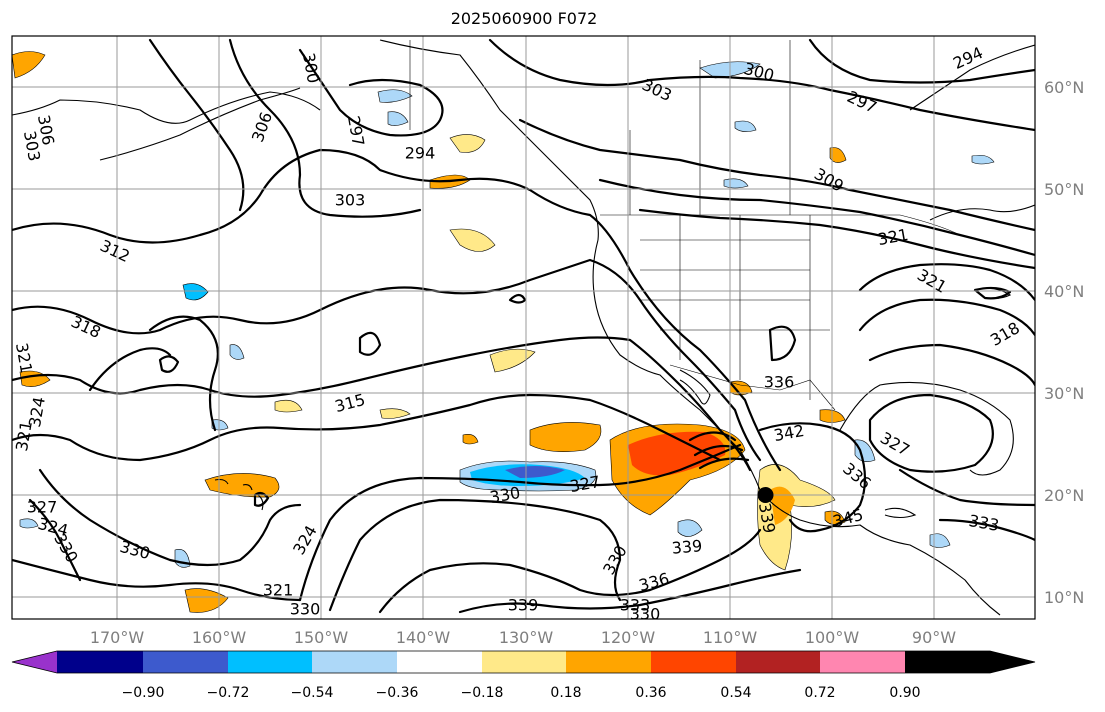  Describe the element at coordinates (1064, 291) in the screenshot. I see `lat-label: 40°N` at that location.